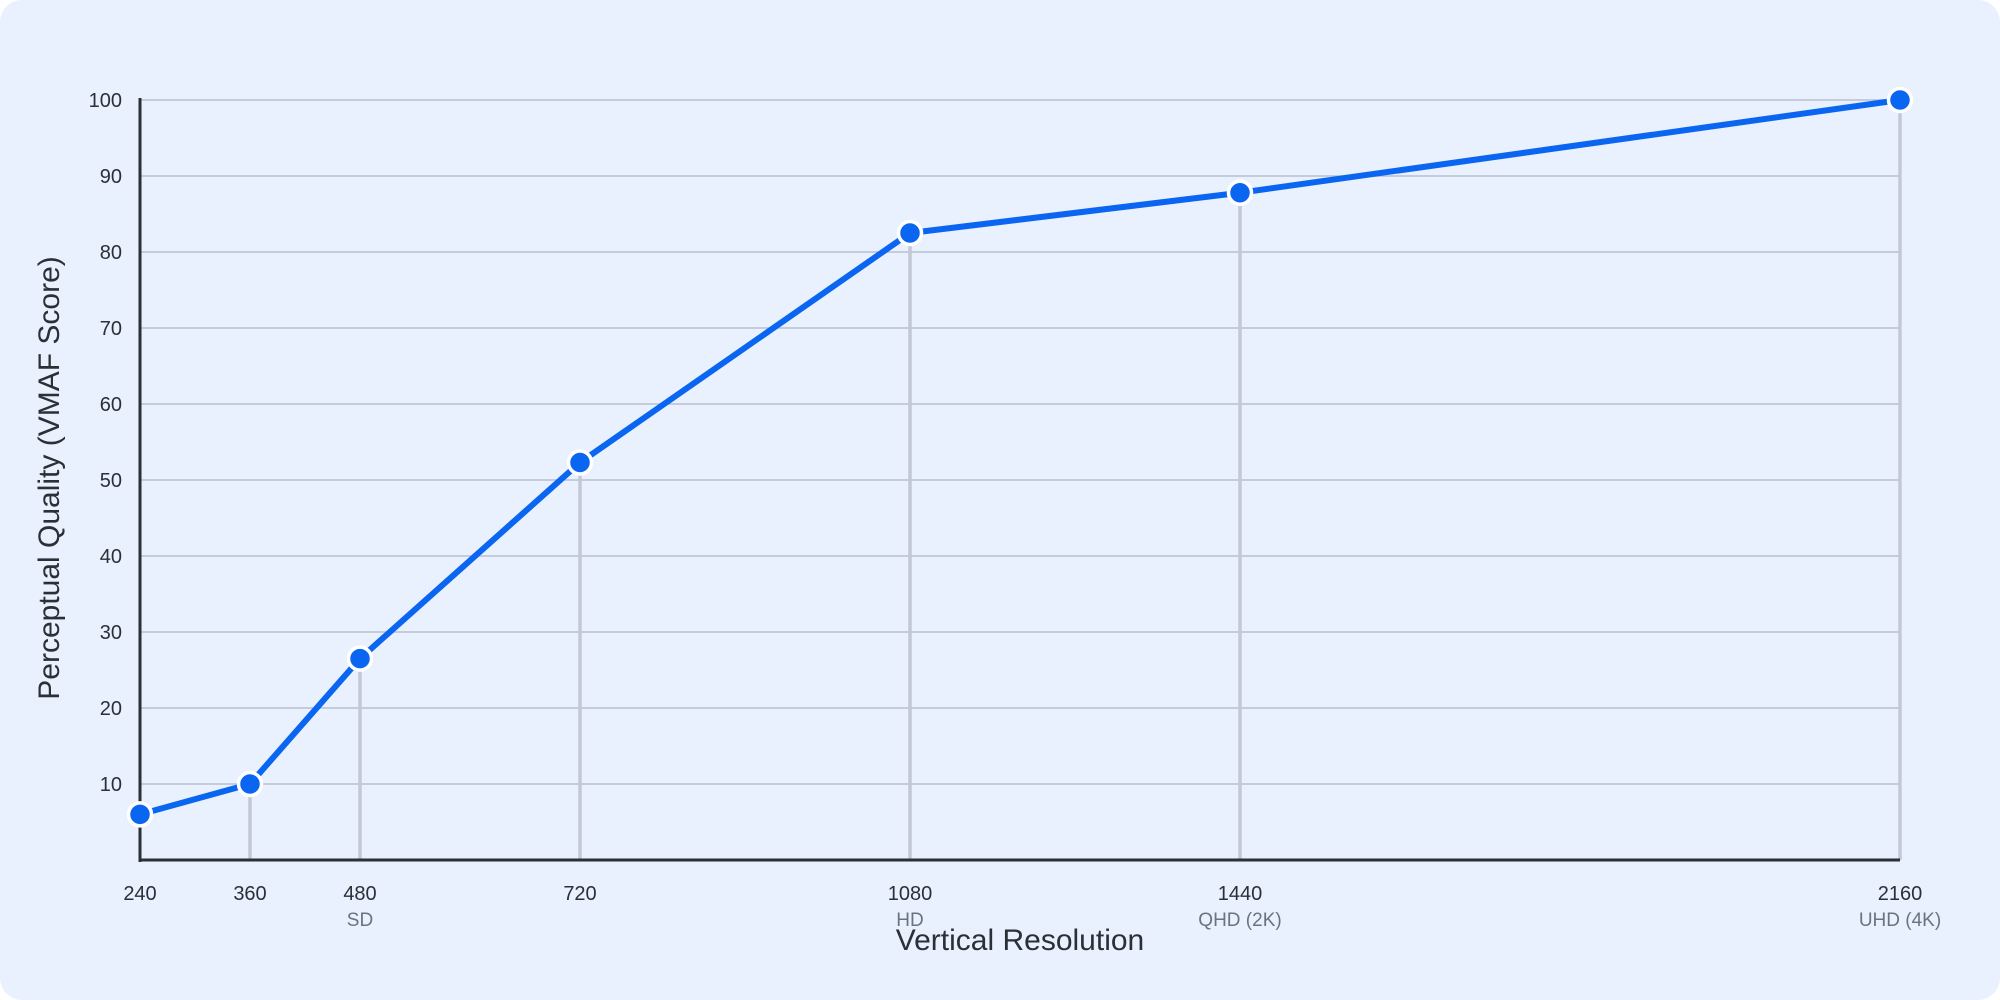 This screenshot has width=2000, height=1000. Describe the element at coordinates (111, 481) in the screenshot. I see `y-tick-label: 50` at that location.